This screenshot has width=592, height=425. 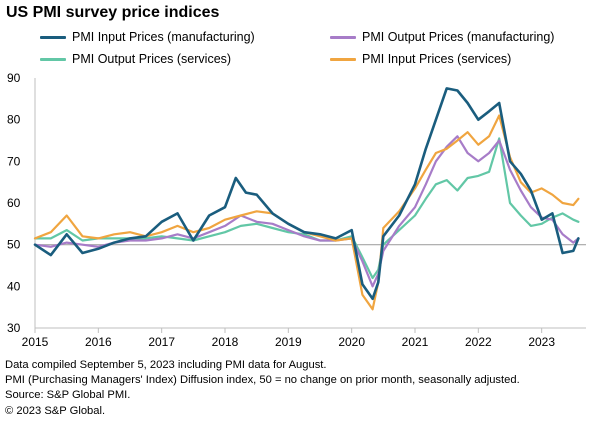 I want to click on y-tick-label: 50, so click(x=14, y=245).